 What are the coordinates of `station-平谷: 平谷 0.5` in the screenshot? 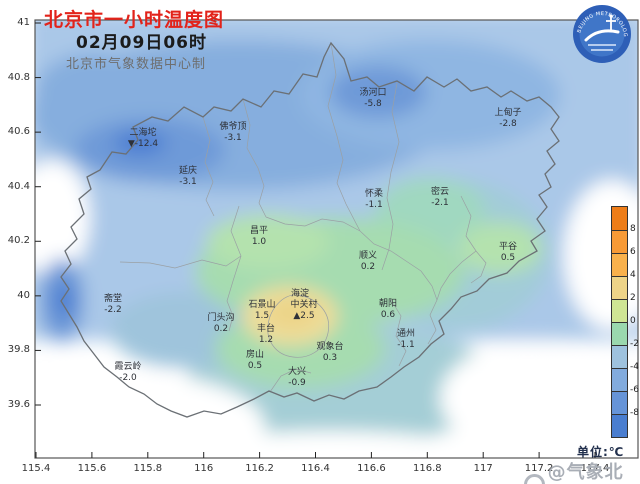 It's located at (508, 252).